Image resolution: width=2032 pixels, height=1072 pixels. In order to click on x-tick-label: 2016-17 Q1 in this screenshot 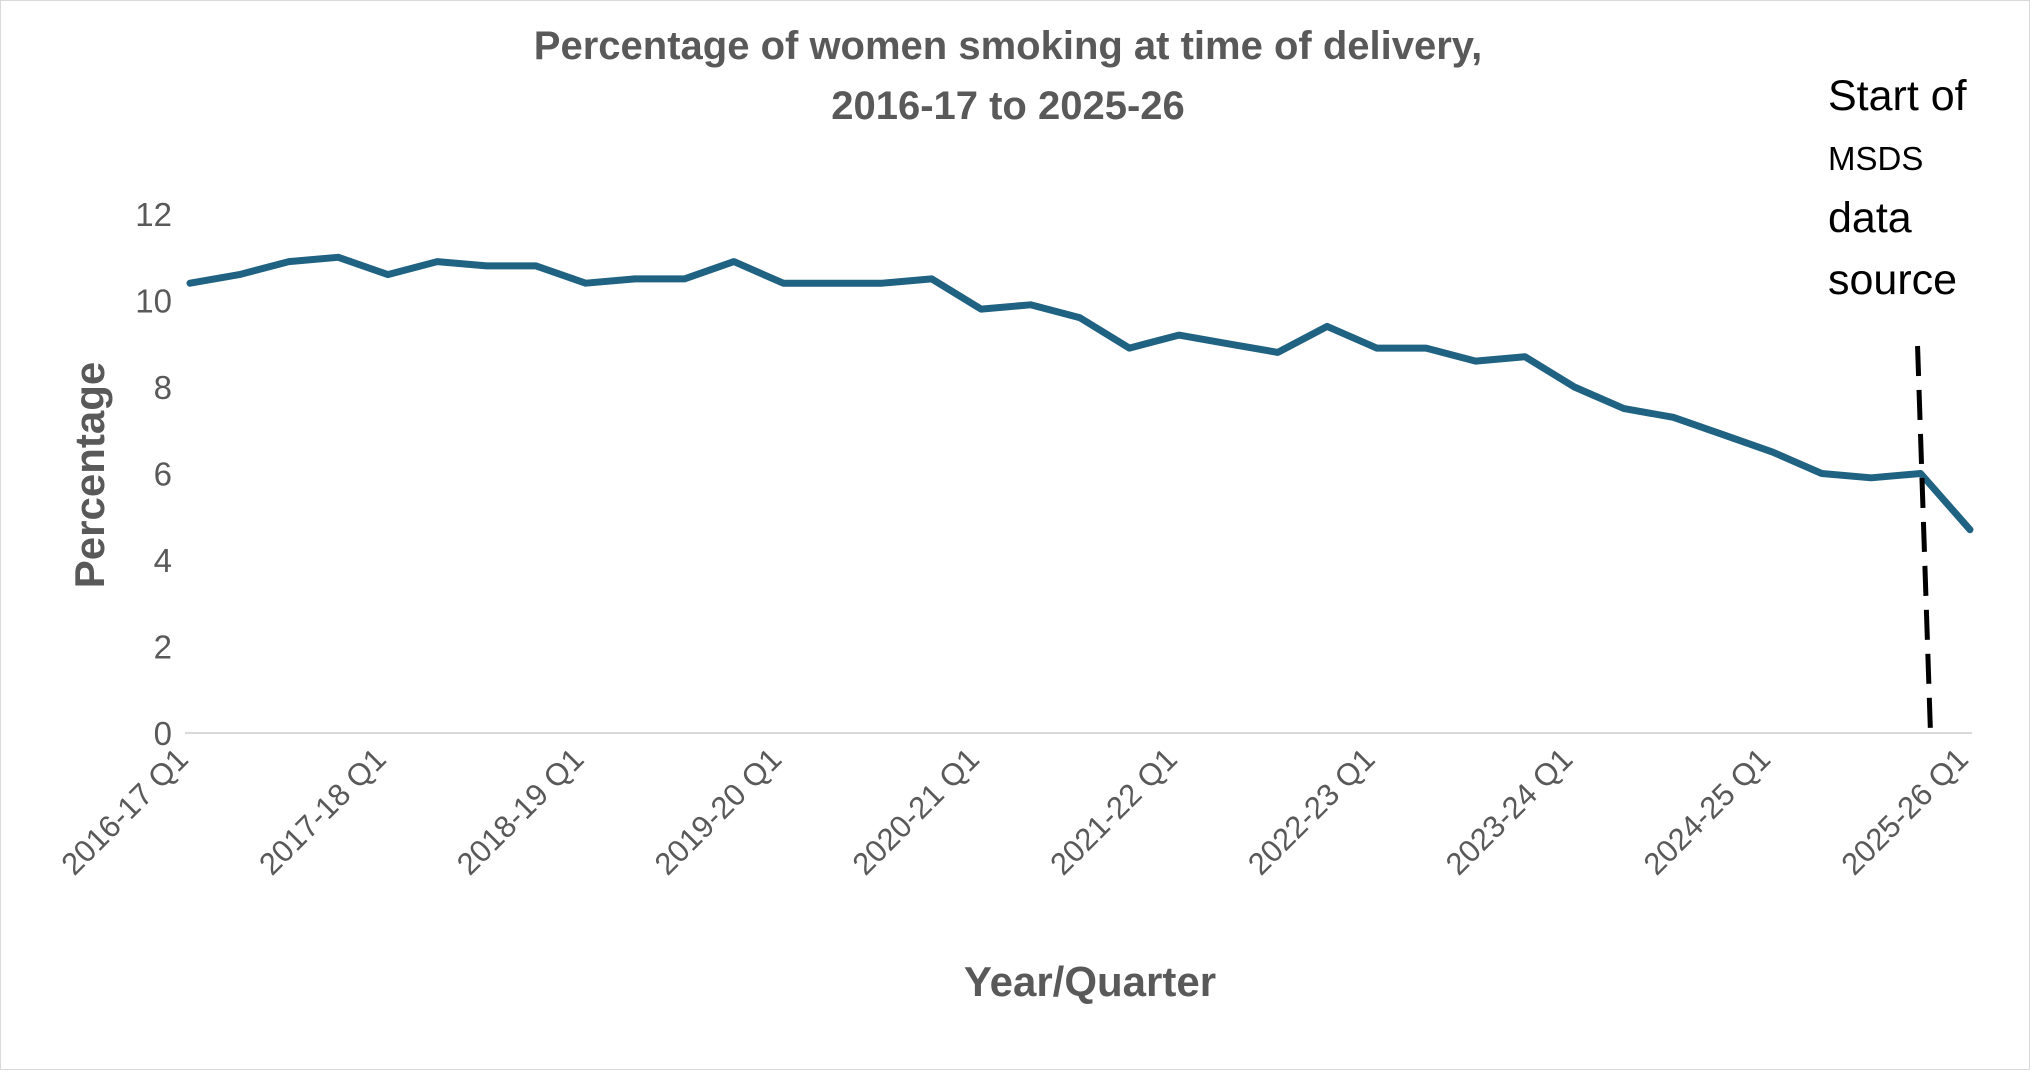, I will do `click(124, 811)`.